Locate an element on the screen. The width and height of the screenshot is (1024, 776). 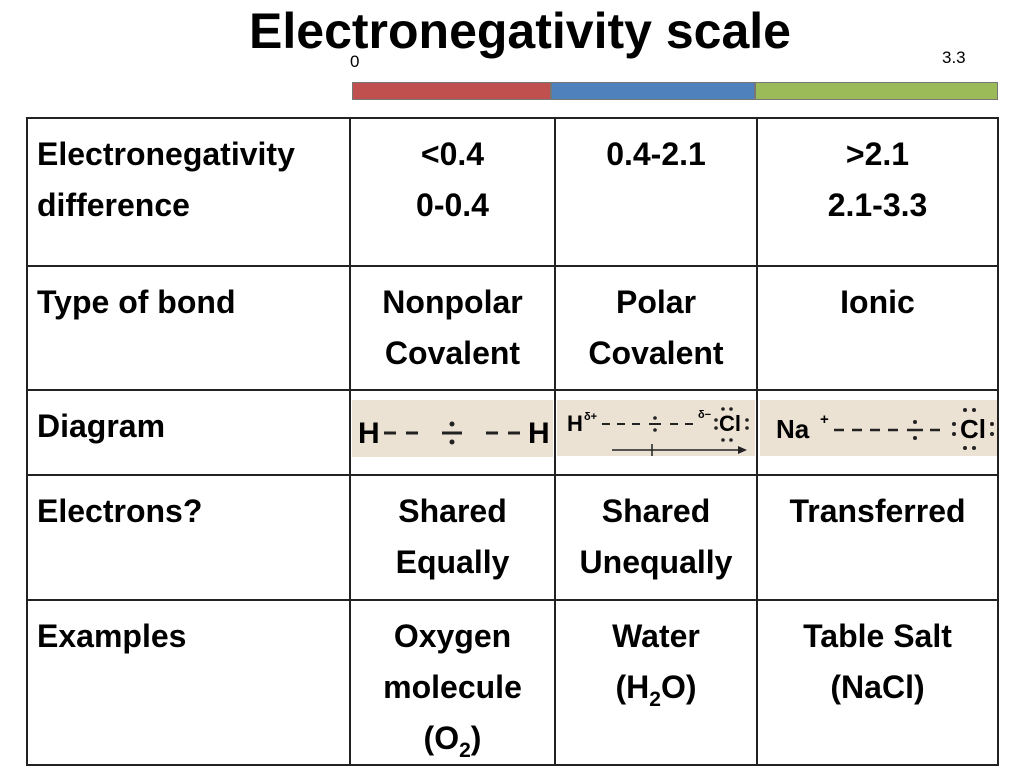
charge: δ+ is located at coordinates (590, 417).